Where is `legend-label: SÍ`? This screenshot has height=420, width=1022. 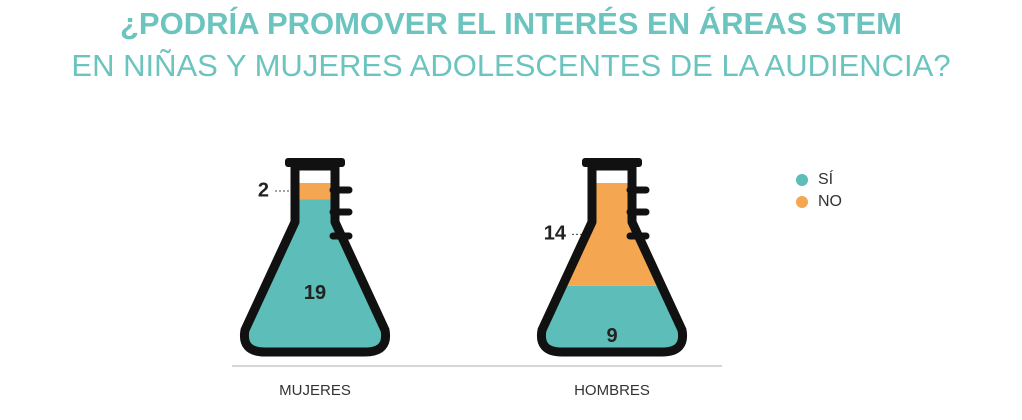 legend-label: SÍ is located at coordinates (826, 178).